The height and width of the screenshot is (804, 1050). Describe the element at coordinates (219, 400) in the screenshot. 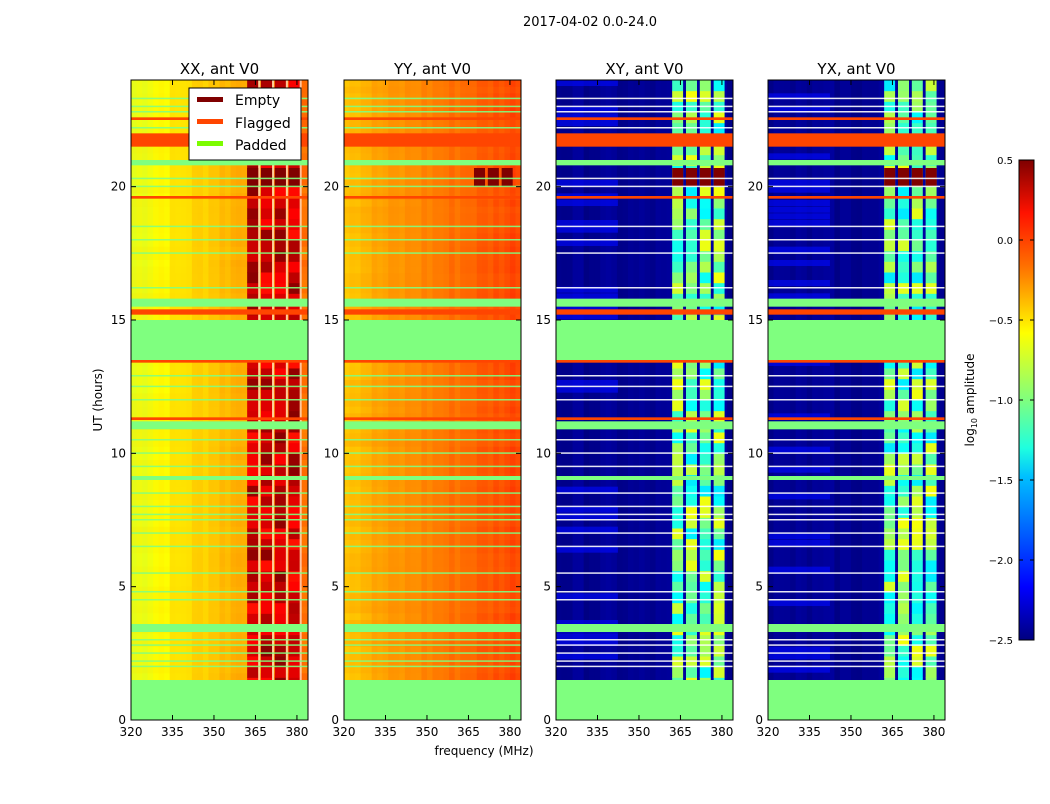

I see `panel-frame` at that location.